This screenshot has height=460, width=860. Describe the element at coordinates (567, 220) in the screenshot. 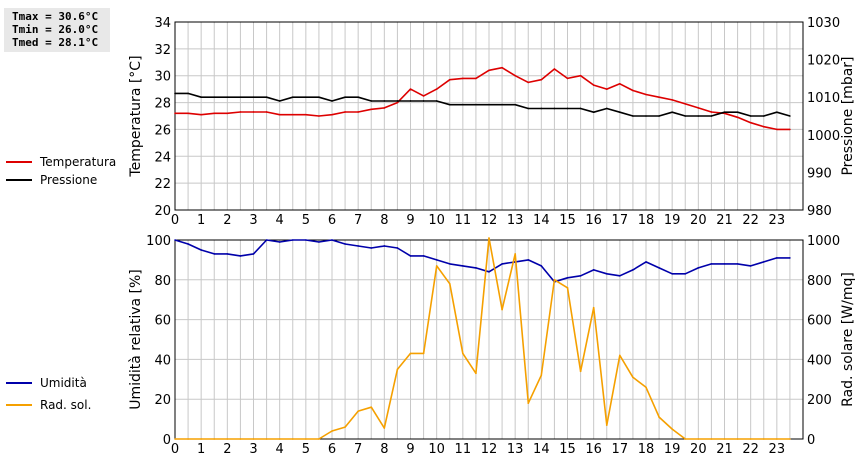

I see `x-tick-label: 15` at that location.